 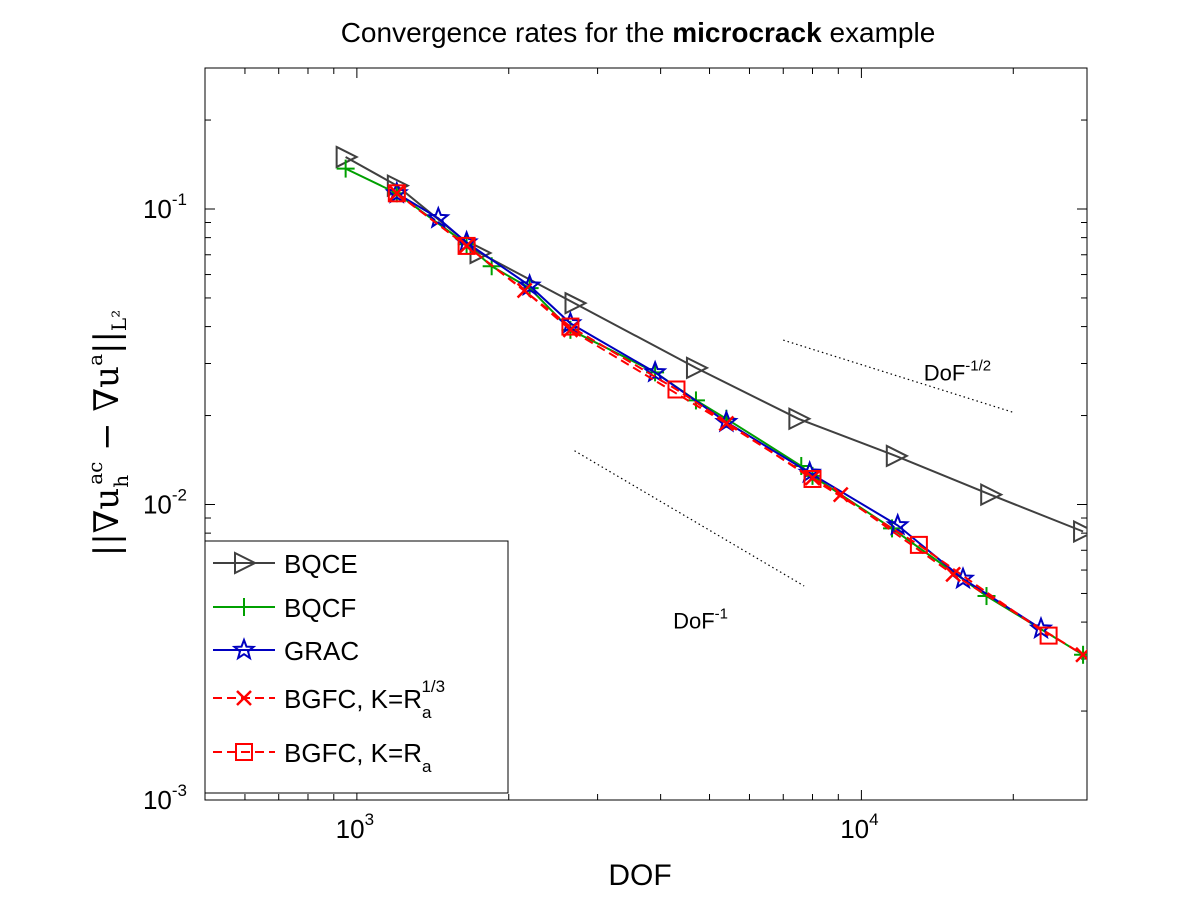 I want to click on ylabel-sup: ac, so click(x=95, y=473).